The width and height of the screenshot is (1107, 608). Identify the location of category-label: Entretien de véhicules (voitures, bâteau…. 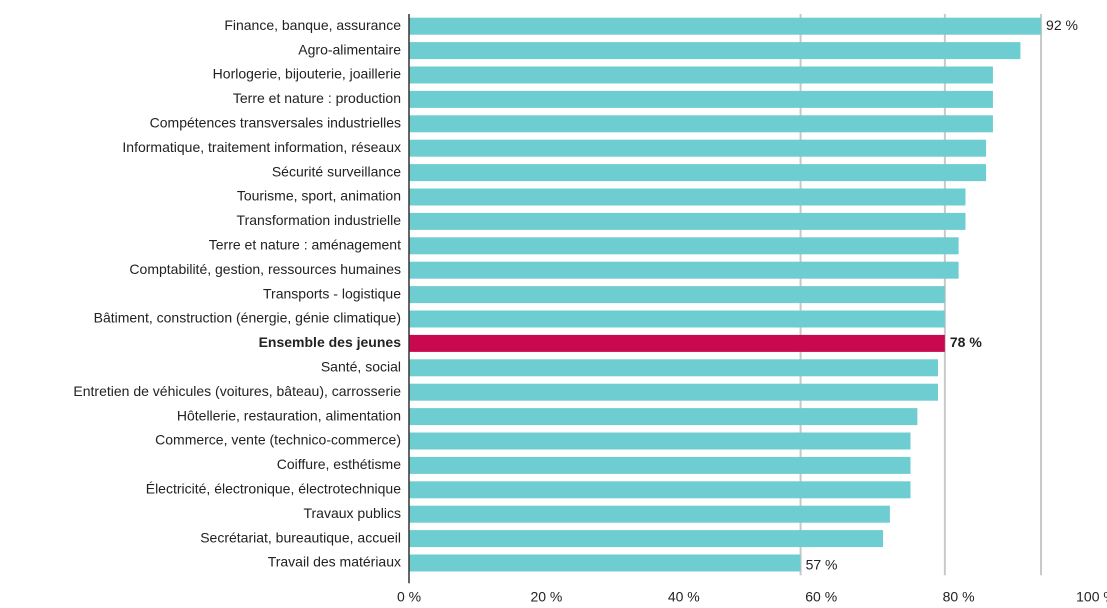
(237, 391).